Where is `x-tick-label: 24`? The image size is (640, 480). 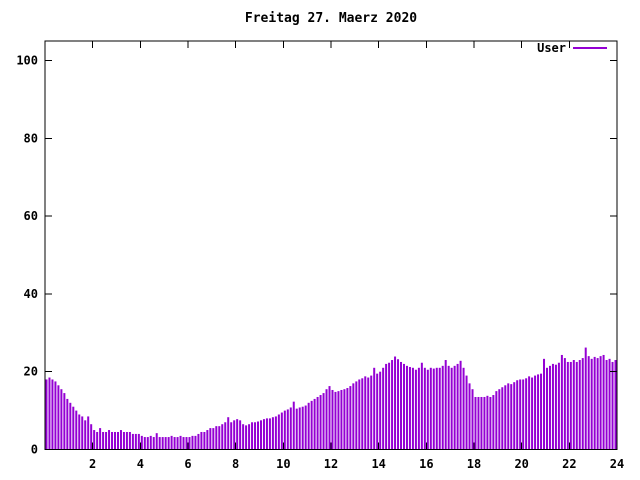
x-tick-label: 24 is located at coordinates (617, 464).